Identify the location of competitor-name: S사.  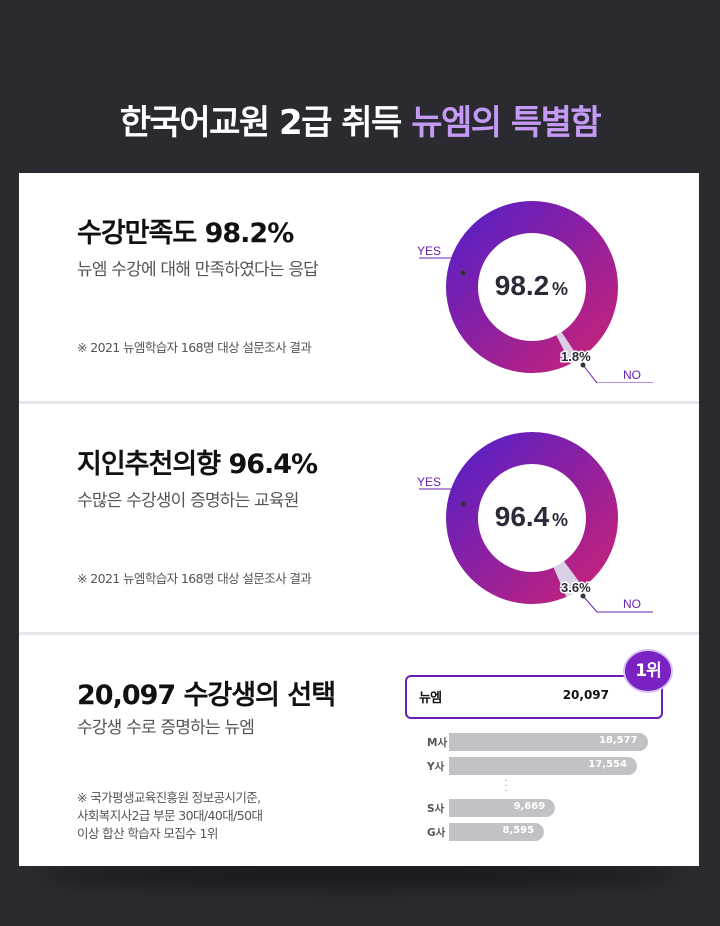
(436, 809).